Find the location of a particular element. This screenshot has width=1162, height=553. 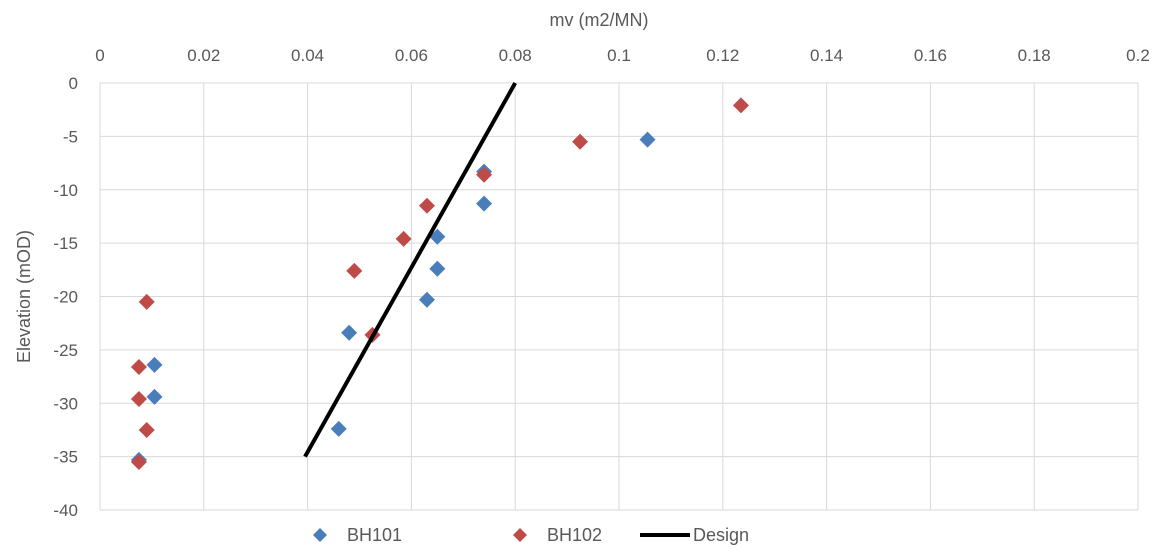

x-tick-label: 0 is located at coordinates (99, 55).